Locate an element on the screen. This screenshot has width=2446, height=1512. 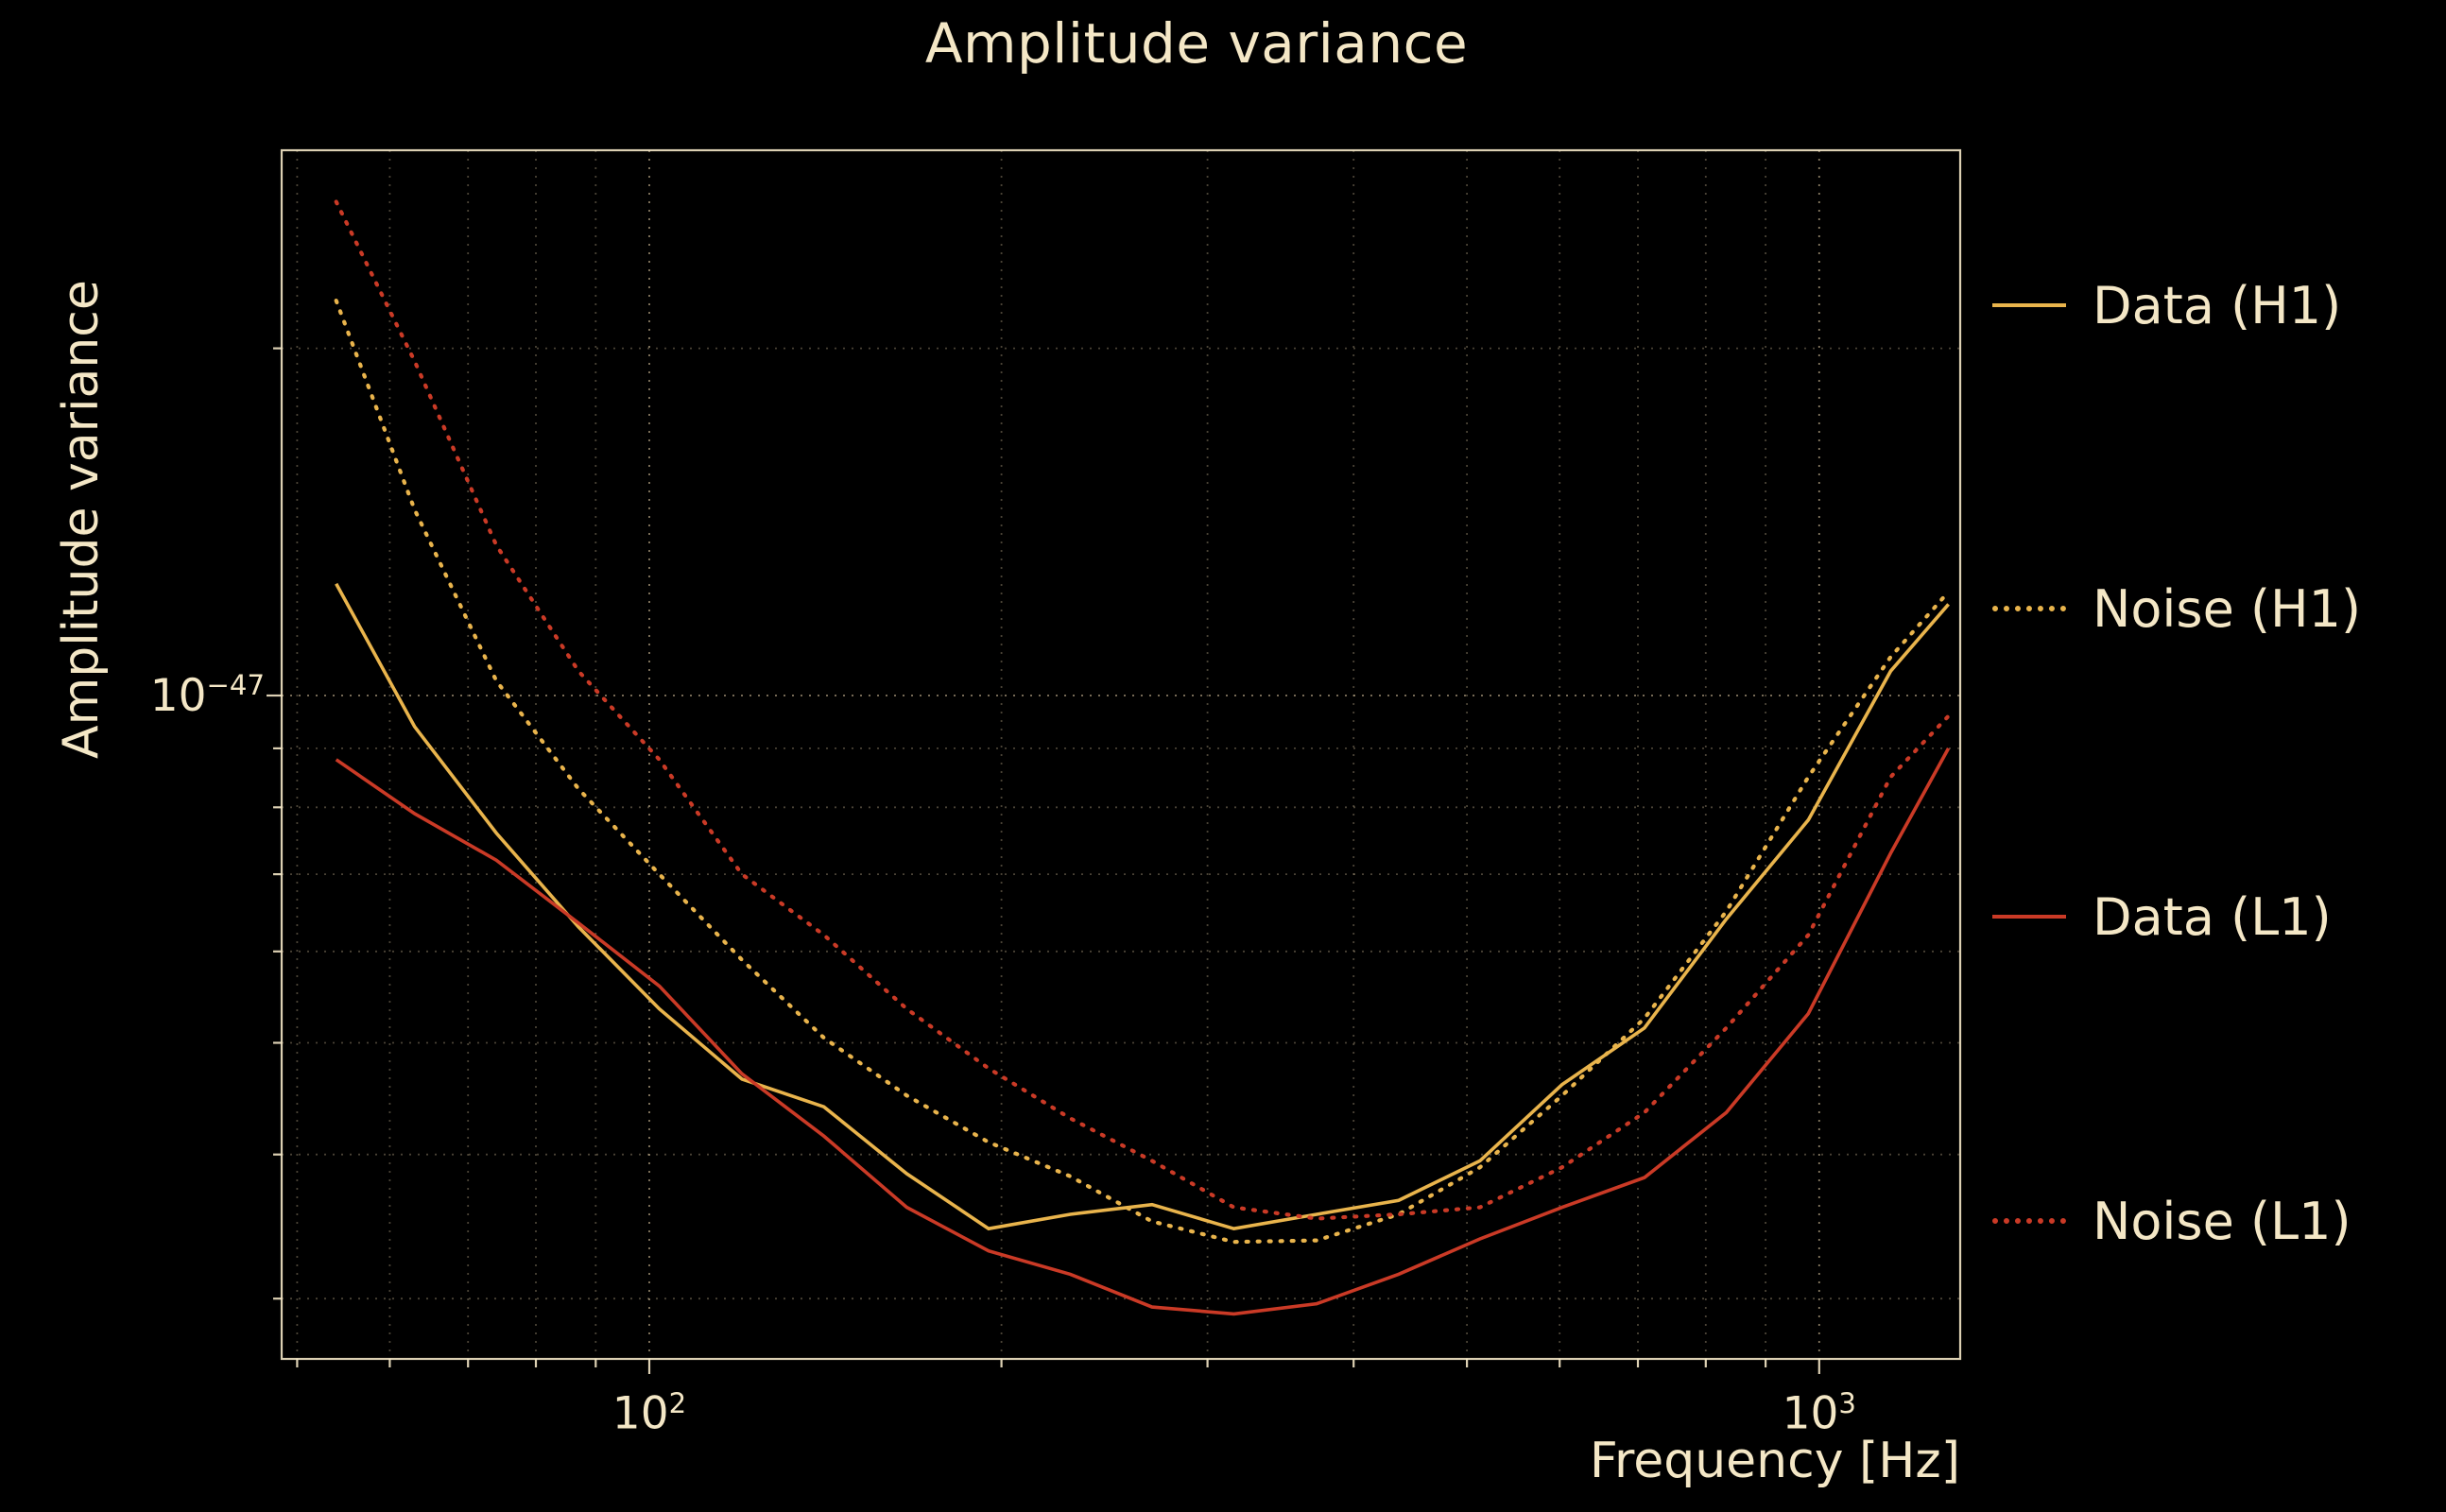
legend-line-sample-noise-l1 is located at coordinates (2029, 1221).